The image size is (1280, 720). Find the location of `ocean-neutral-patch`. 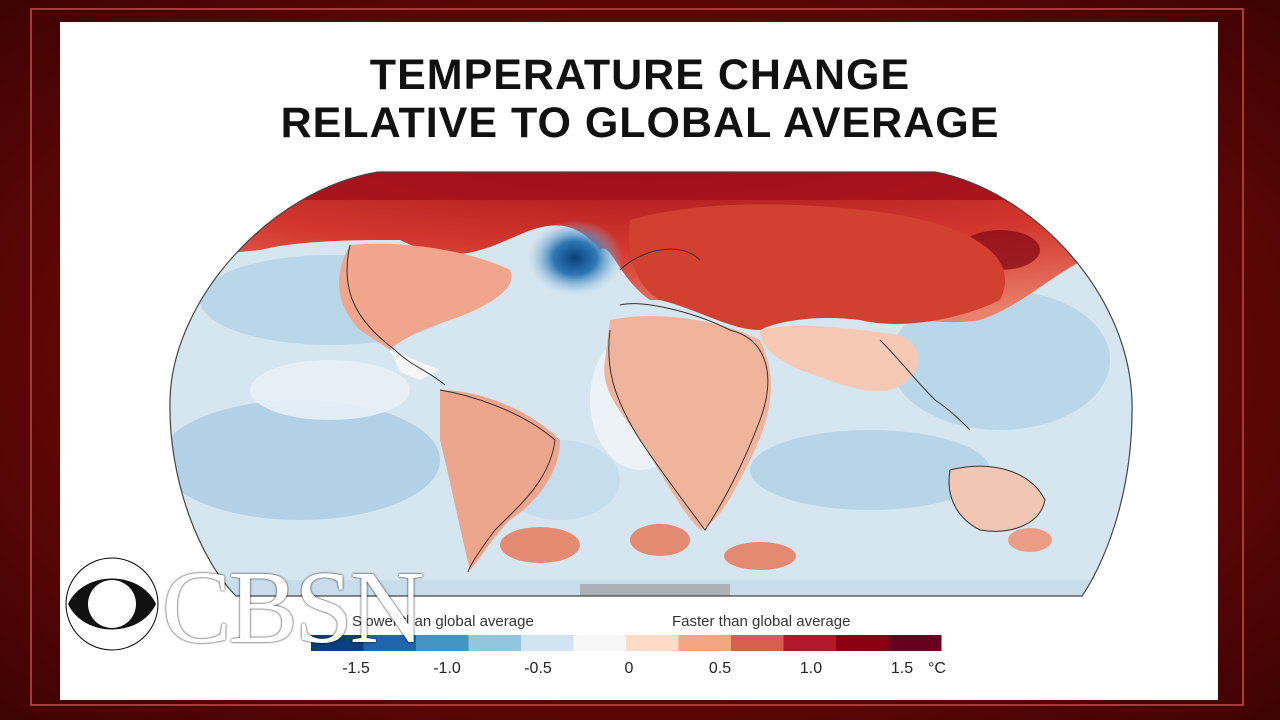

ocean-neutral-patch is located at coordinates (330, 390).